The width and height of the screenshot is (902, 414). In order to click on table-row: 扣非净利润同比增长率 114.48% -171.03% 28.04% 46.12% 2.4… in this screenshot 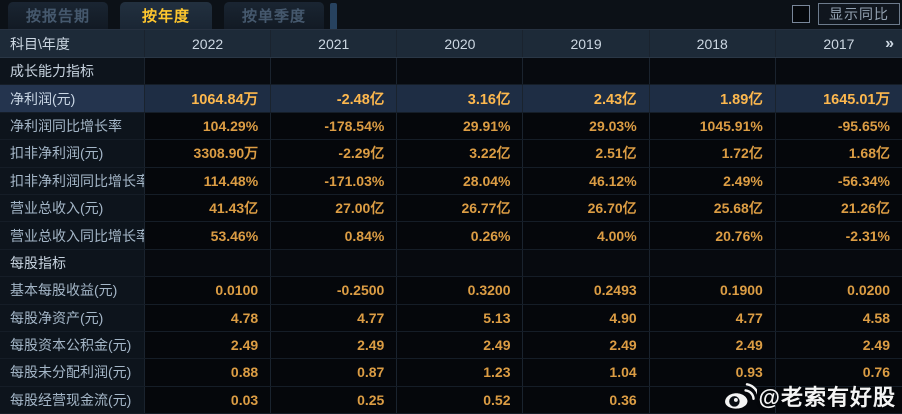, I will do `click(451, 181)`.